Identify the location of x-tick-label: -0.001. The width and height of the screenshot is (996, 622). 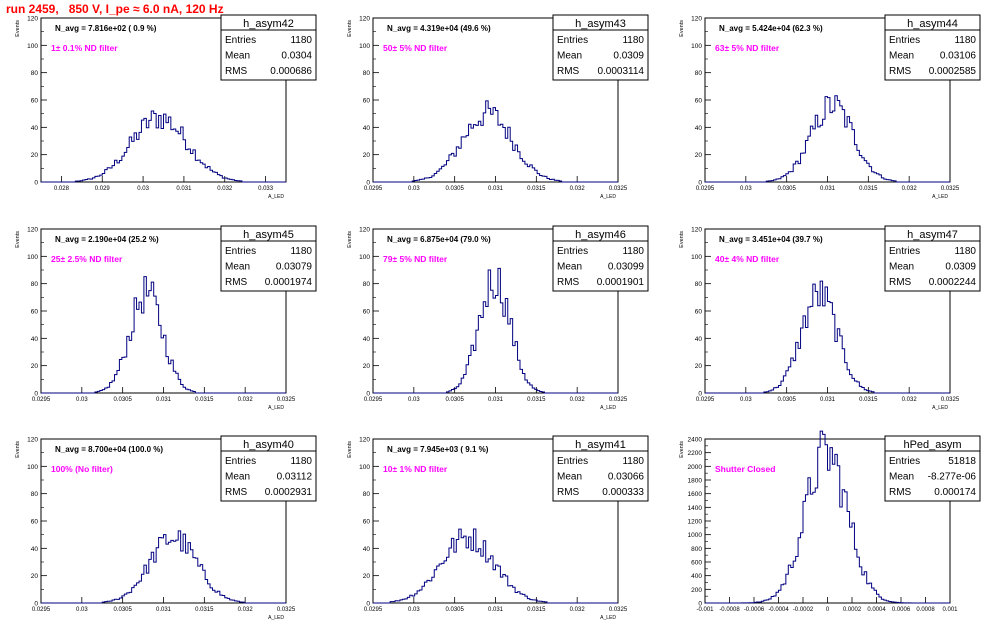
(705, 610).